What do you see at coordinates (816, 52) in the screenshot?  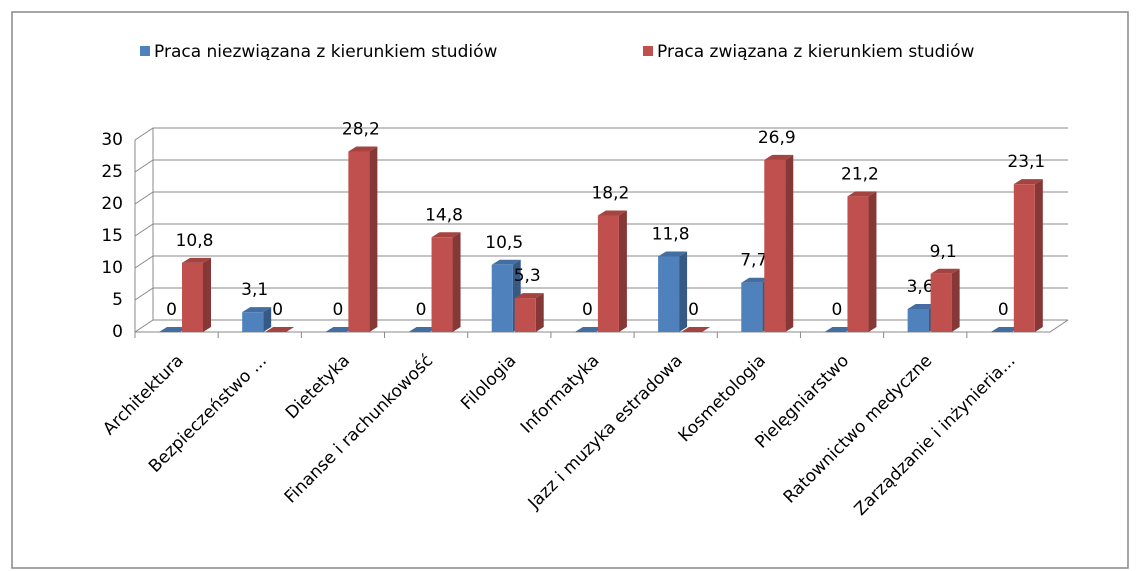 I see `legend-label: Praca związana z kierunkiem studiów` at bounding box center [816, 52].